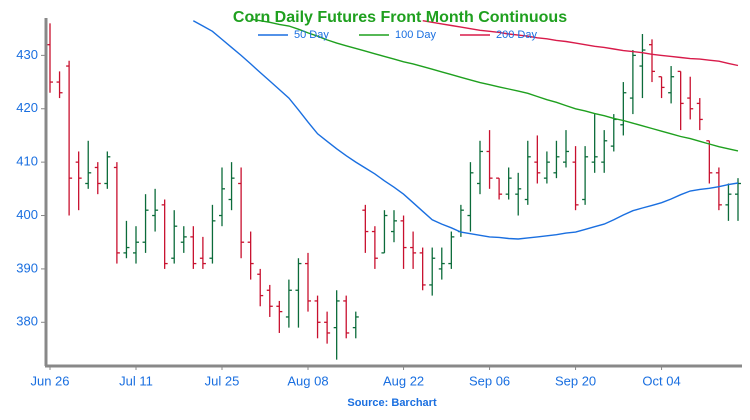 This screenshot has width=750, height=420. Describe the element at coordinates (27, 214) in the screenshot. I see `y-tick-label: 400` at that location.